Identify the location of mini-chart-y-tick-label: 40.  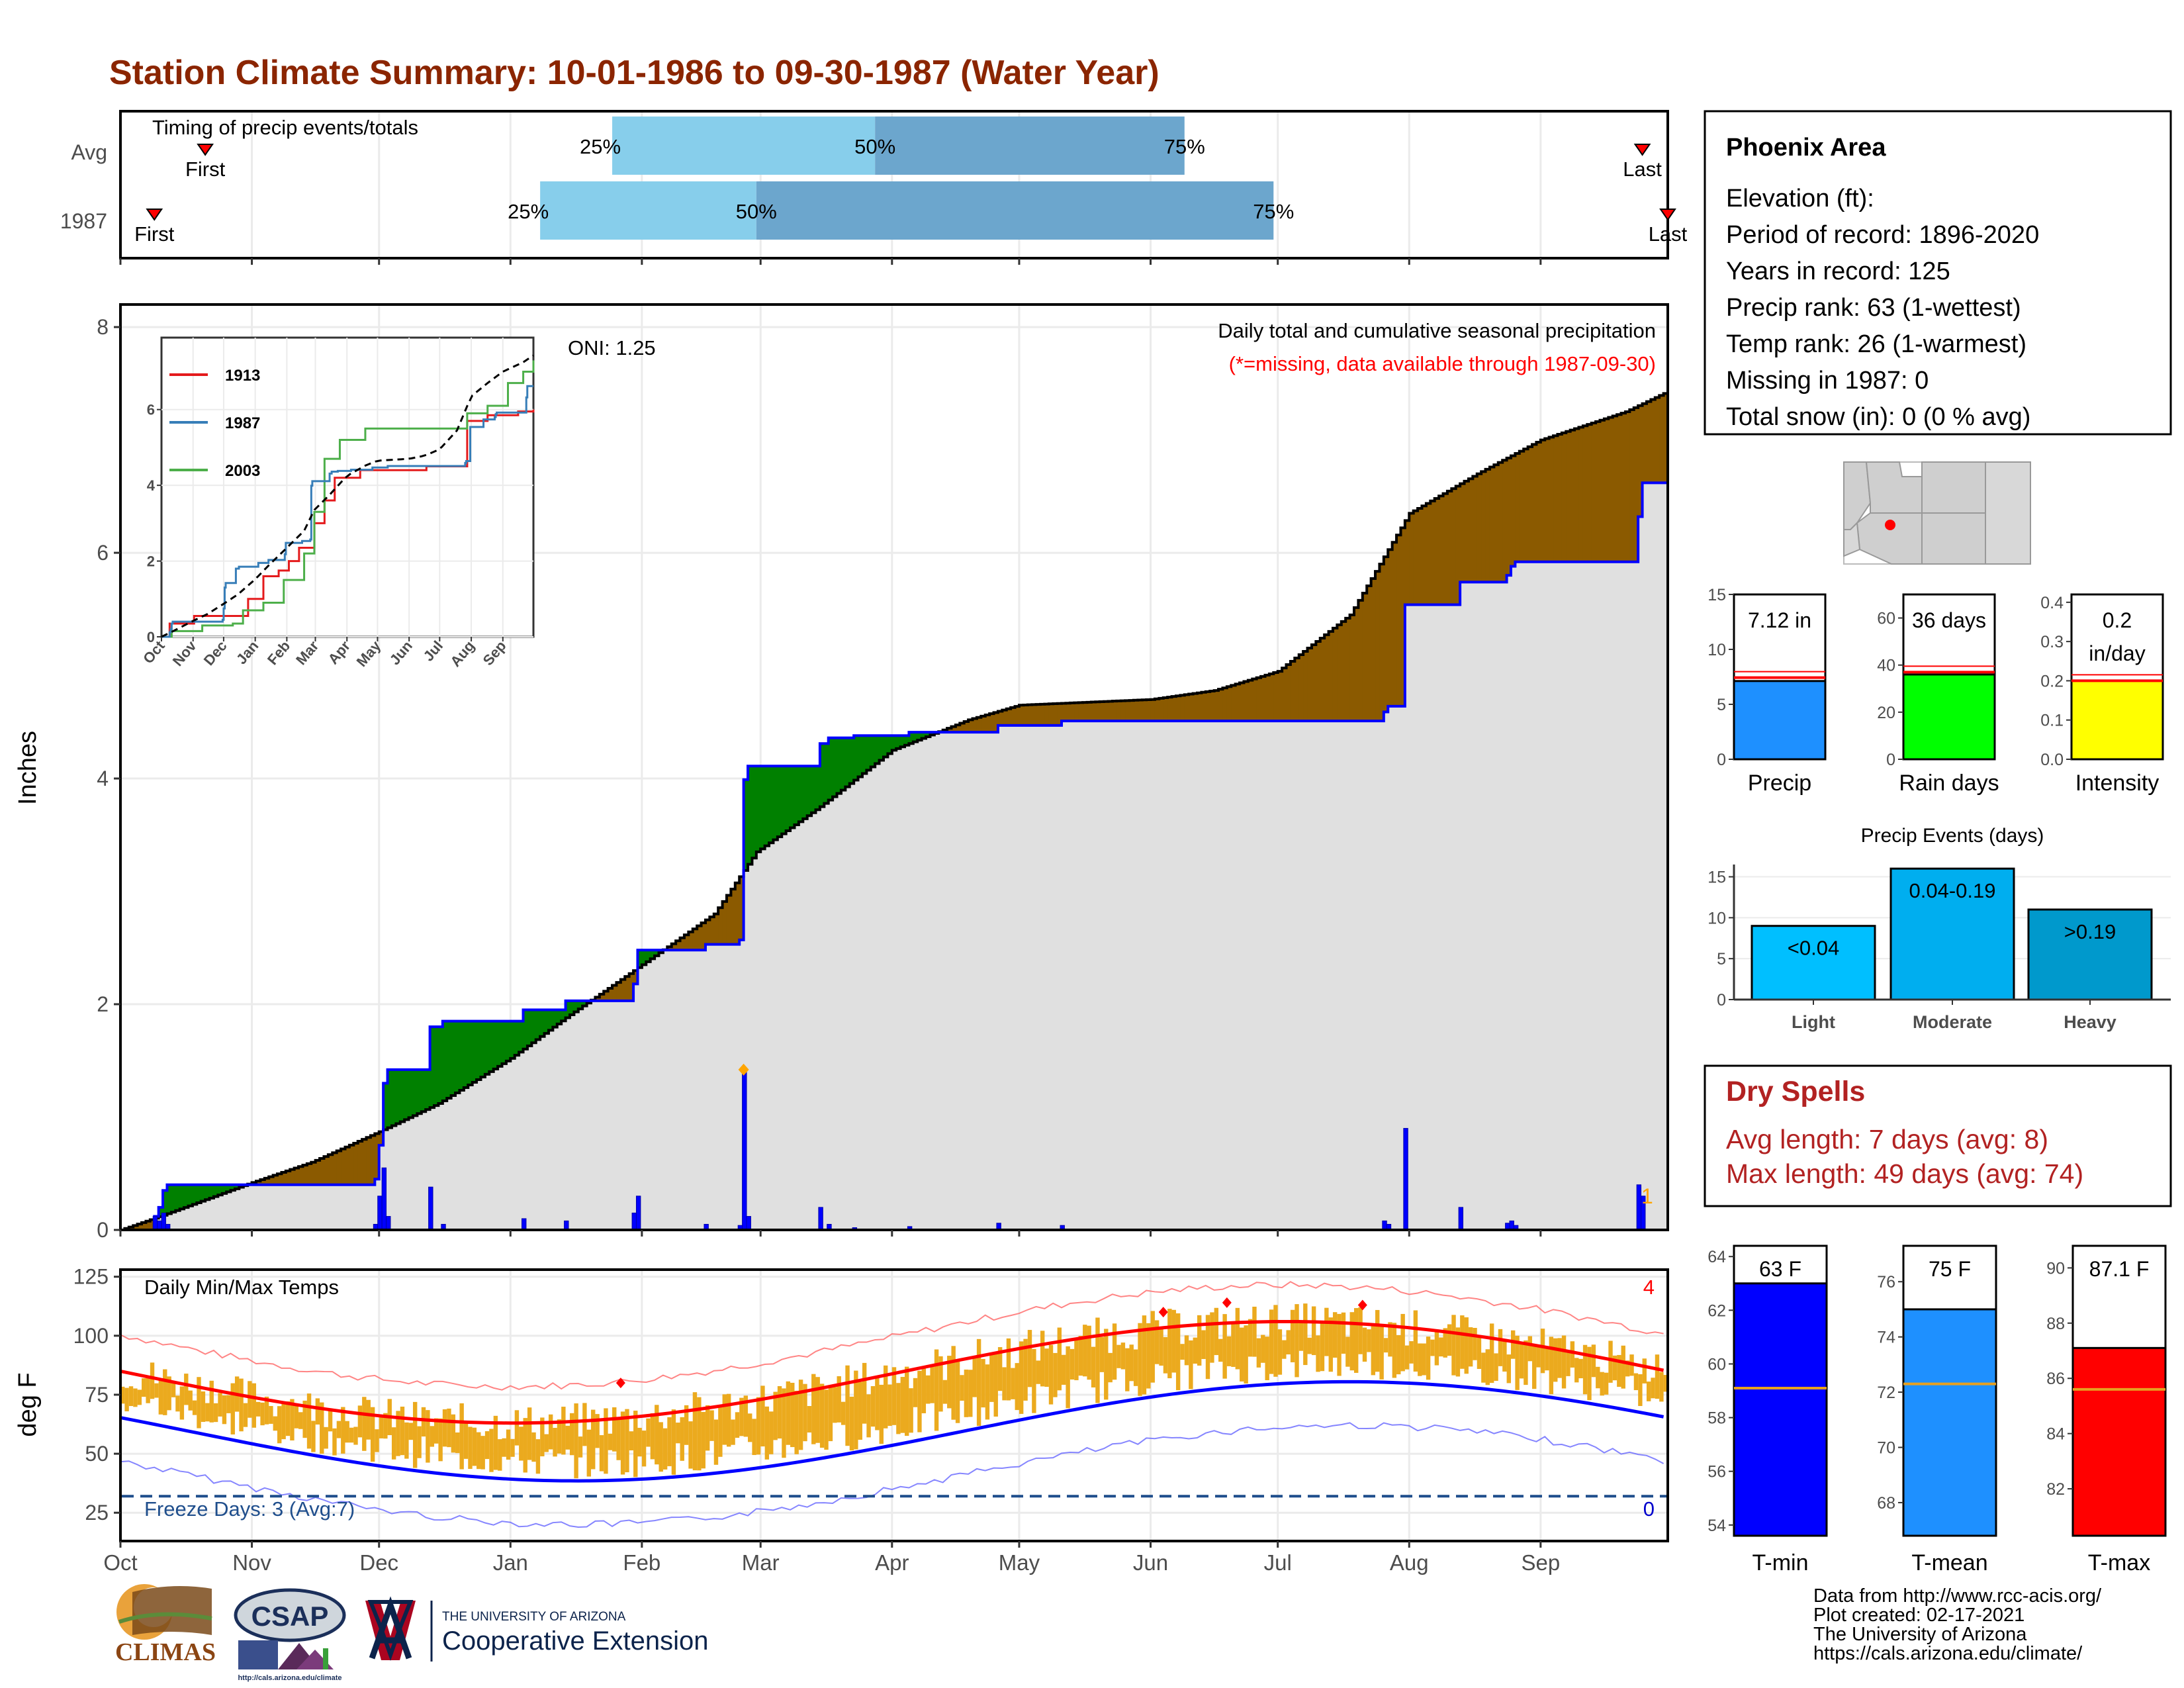
(1886, 666).